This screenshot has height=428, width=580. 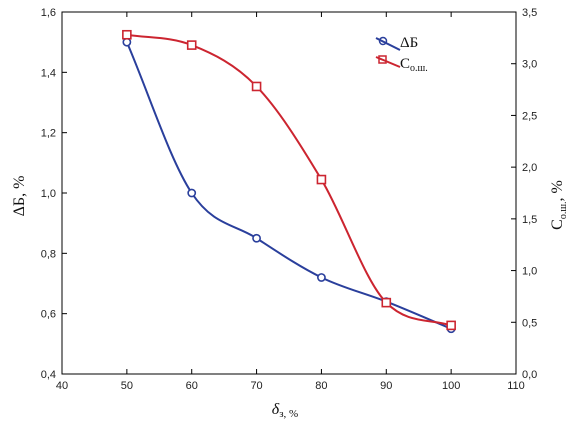 What do you see at coordinates (19, 196) in the screenshot?
I see `y-left-axis-label: ΔБ, %` at bounding box center [19, 196].